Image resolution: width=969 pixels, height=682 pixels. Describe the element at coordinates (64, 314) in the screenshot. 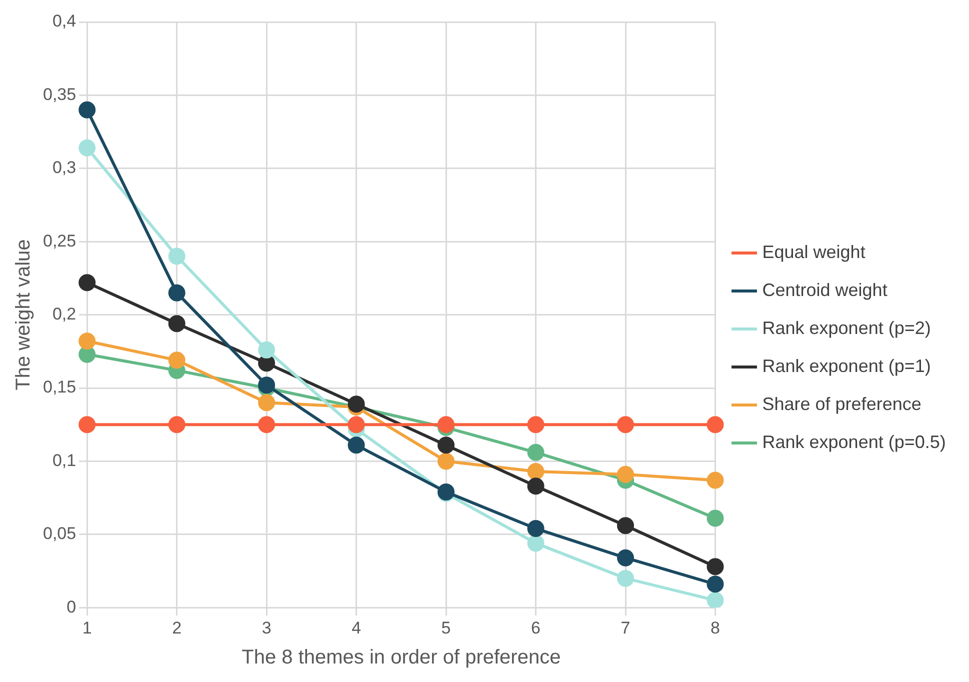

I see `y-tick-label: 0,2` at that location.